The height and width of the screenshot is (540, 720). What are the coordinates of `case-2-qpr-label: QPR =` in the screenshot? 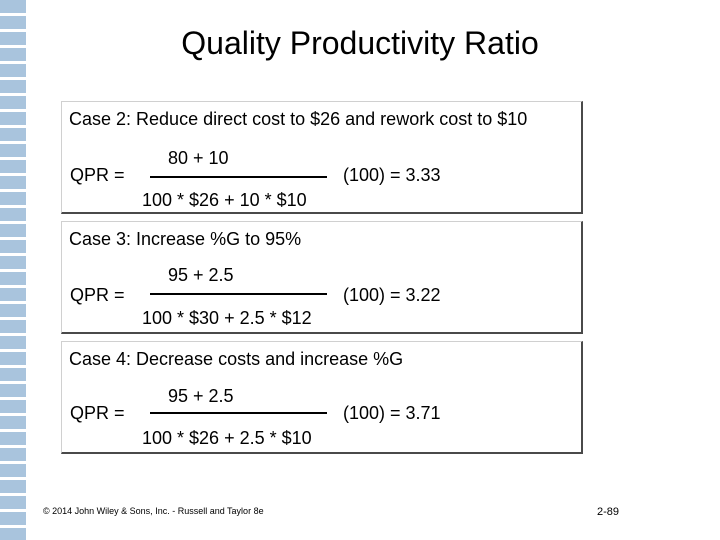 It's located at (97, 175).